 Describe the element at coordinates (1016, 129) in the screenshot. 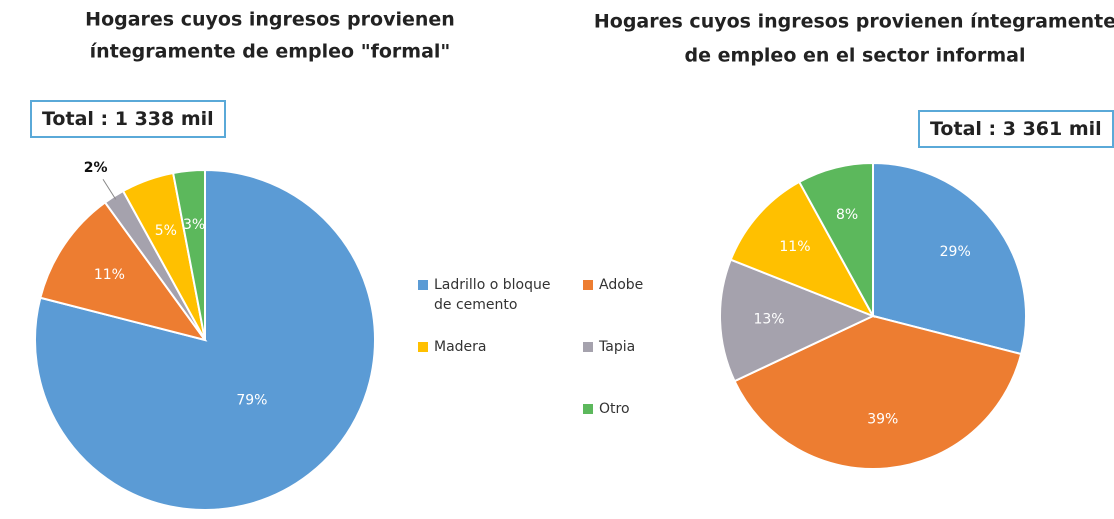

I see `total-label: Total : 3 361 mil` at that location.